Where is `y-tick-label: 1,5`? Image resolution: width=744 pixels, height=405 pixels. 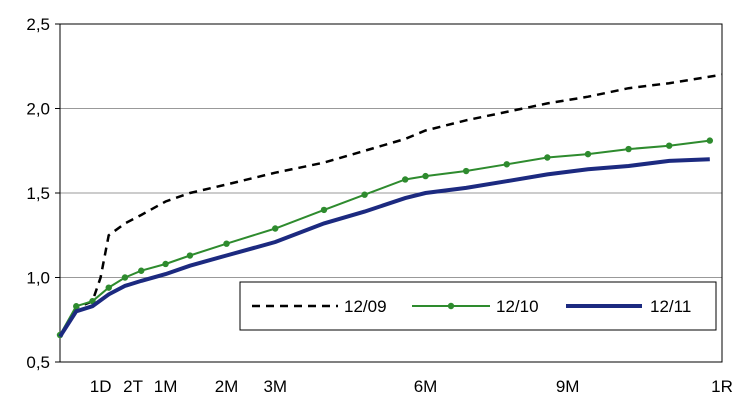 y-tick-label: 1,5 is located at coordinates (38, 193).